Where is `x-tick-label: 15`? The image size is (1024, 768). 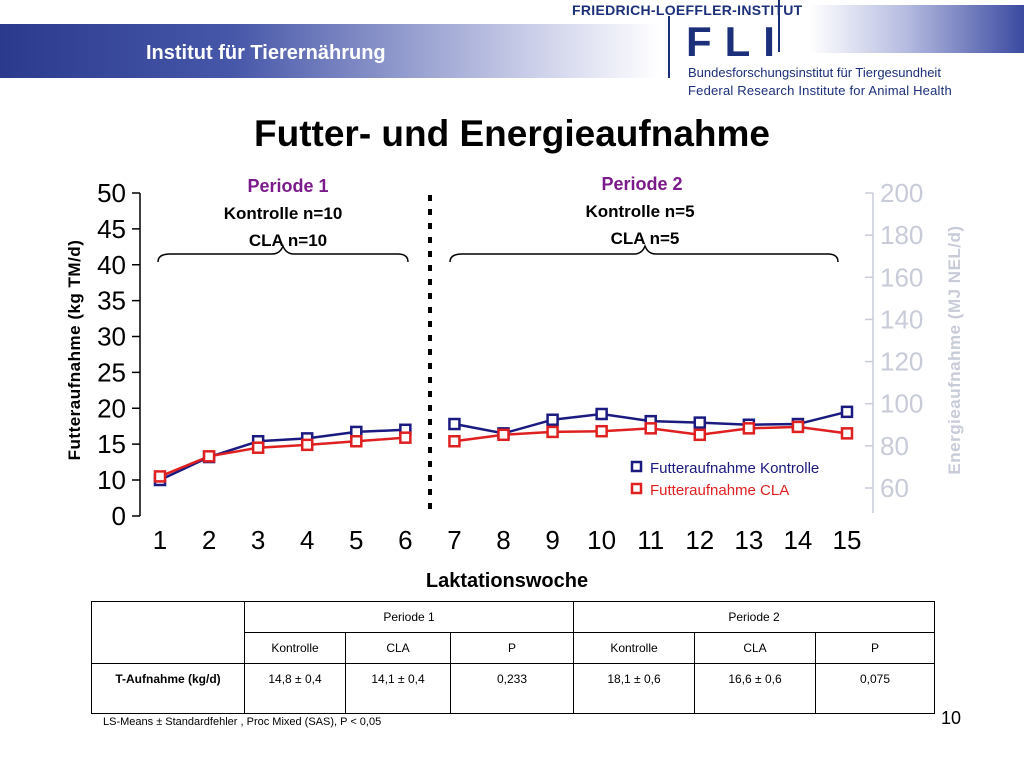
x-tick-label: 15 is located at coordinates (847, 540).